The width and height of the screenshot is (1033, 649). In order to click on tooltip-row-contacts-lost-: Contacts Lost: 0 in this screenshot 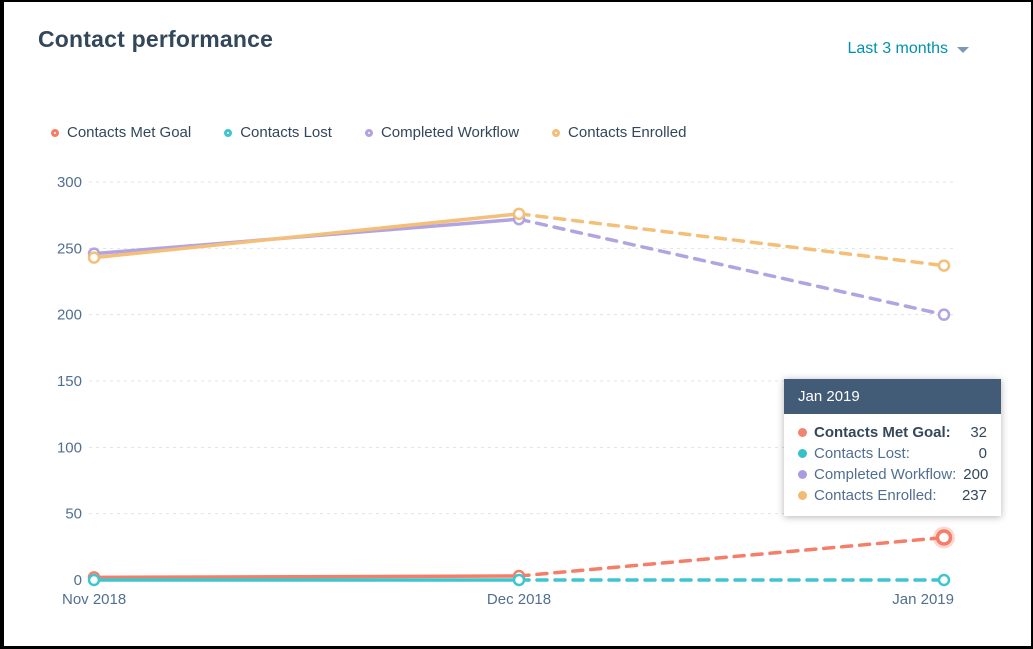, I will do `click(892, 453)`.